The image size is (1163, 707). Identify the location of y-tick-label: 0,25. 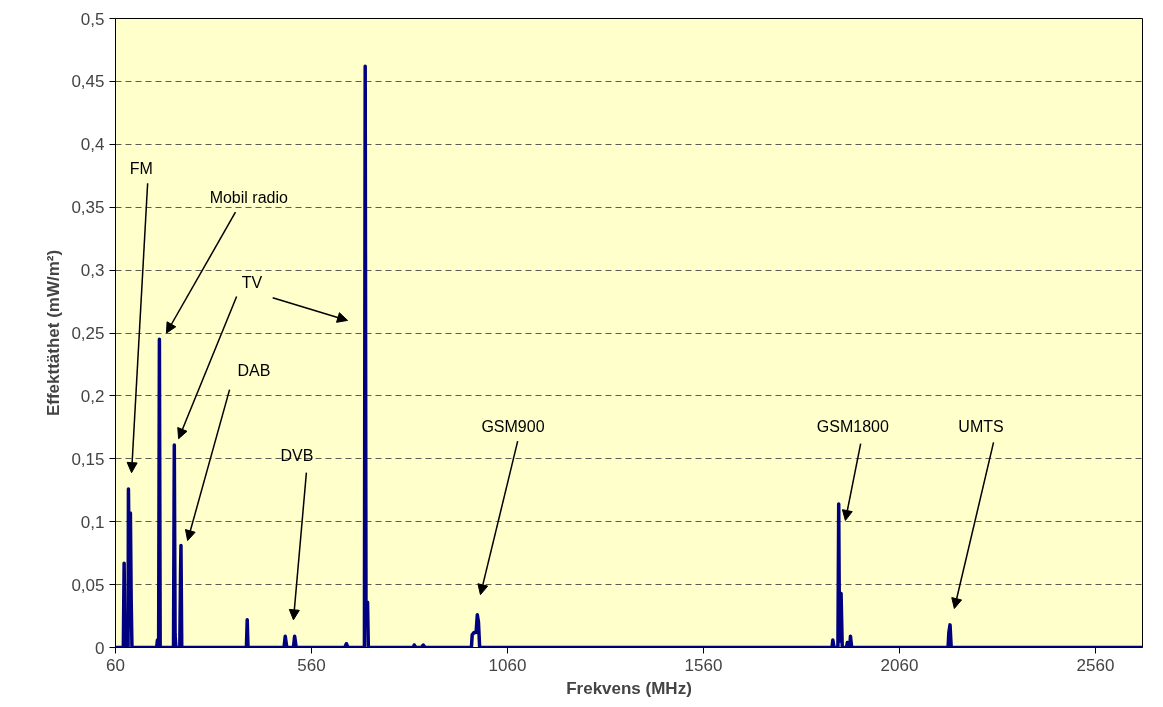
(88, 333).